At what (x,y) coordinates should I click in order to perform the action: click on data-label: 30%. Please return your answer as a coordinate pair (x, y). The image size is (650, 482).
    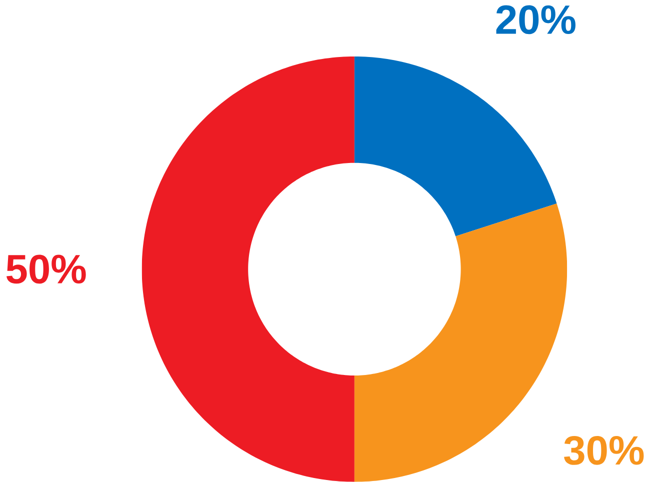
    Looking at the image, I should click on (604, 450).